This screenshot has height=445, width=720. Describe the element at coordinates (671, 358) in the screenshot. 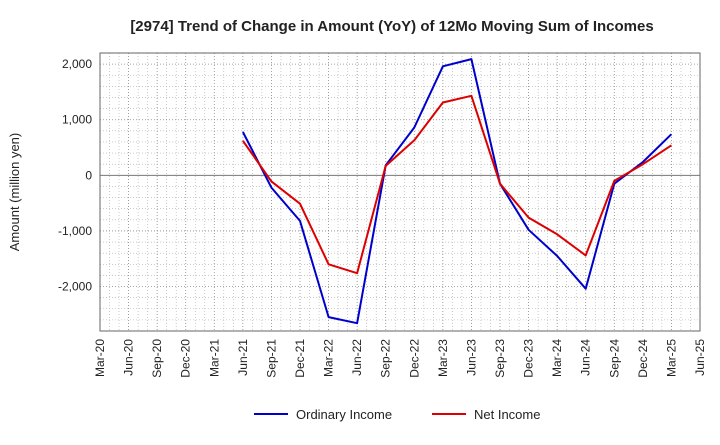

I see `x-tick-label: Mar-25` at that location.